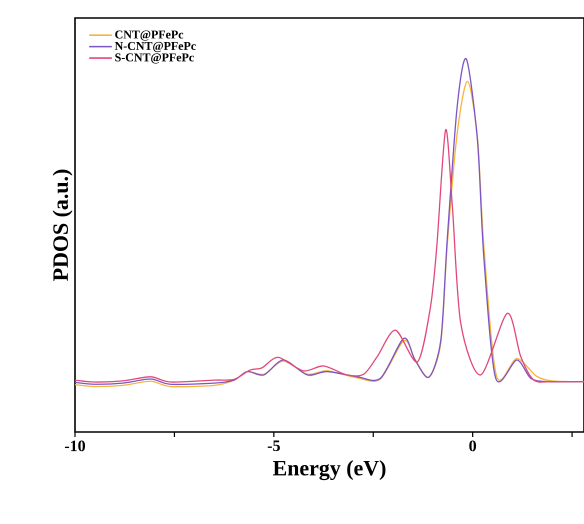  What do you see at coordinates (329, 470) in the screenshot?
I see `x-axis-title: Energy (eV)` at bounding box center [329, 470].